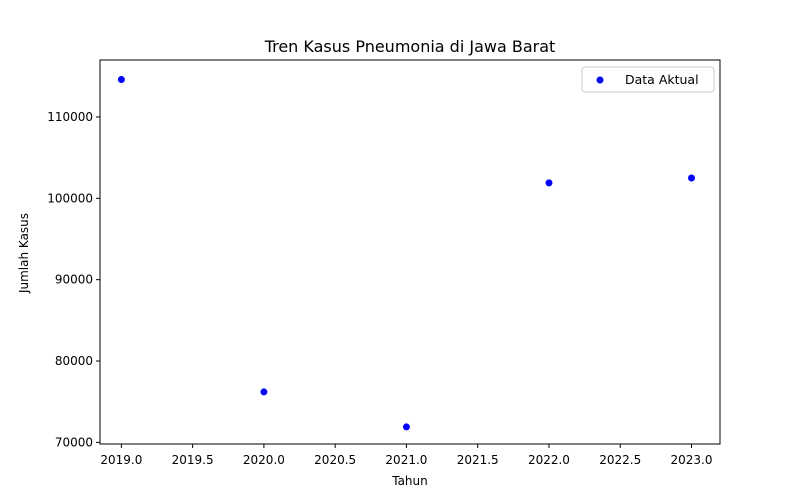 The image size is (800, 500). What do you see at coordinates (662, 79) in the screenshot?
I see `legend-label: Data Aktual` at bounding box center [662, 79].